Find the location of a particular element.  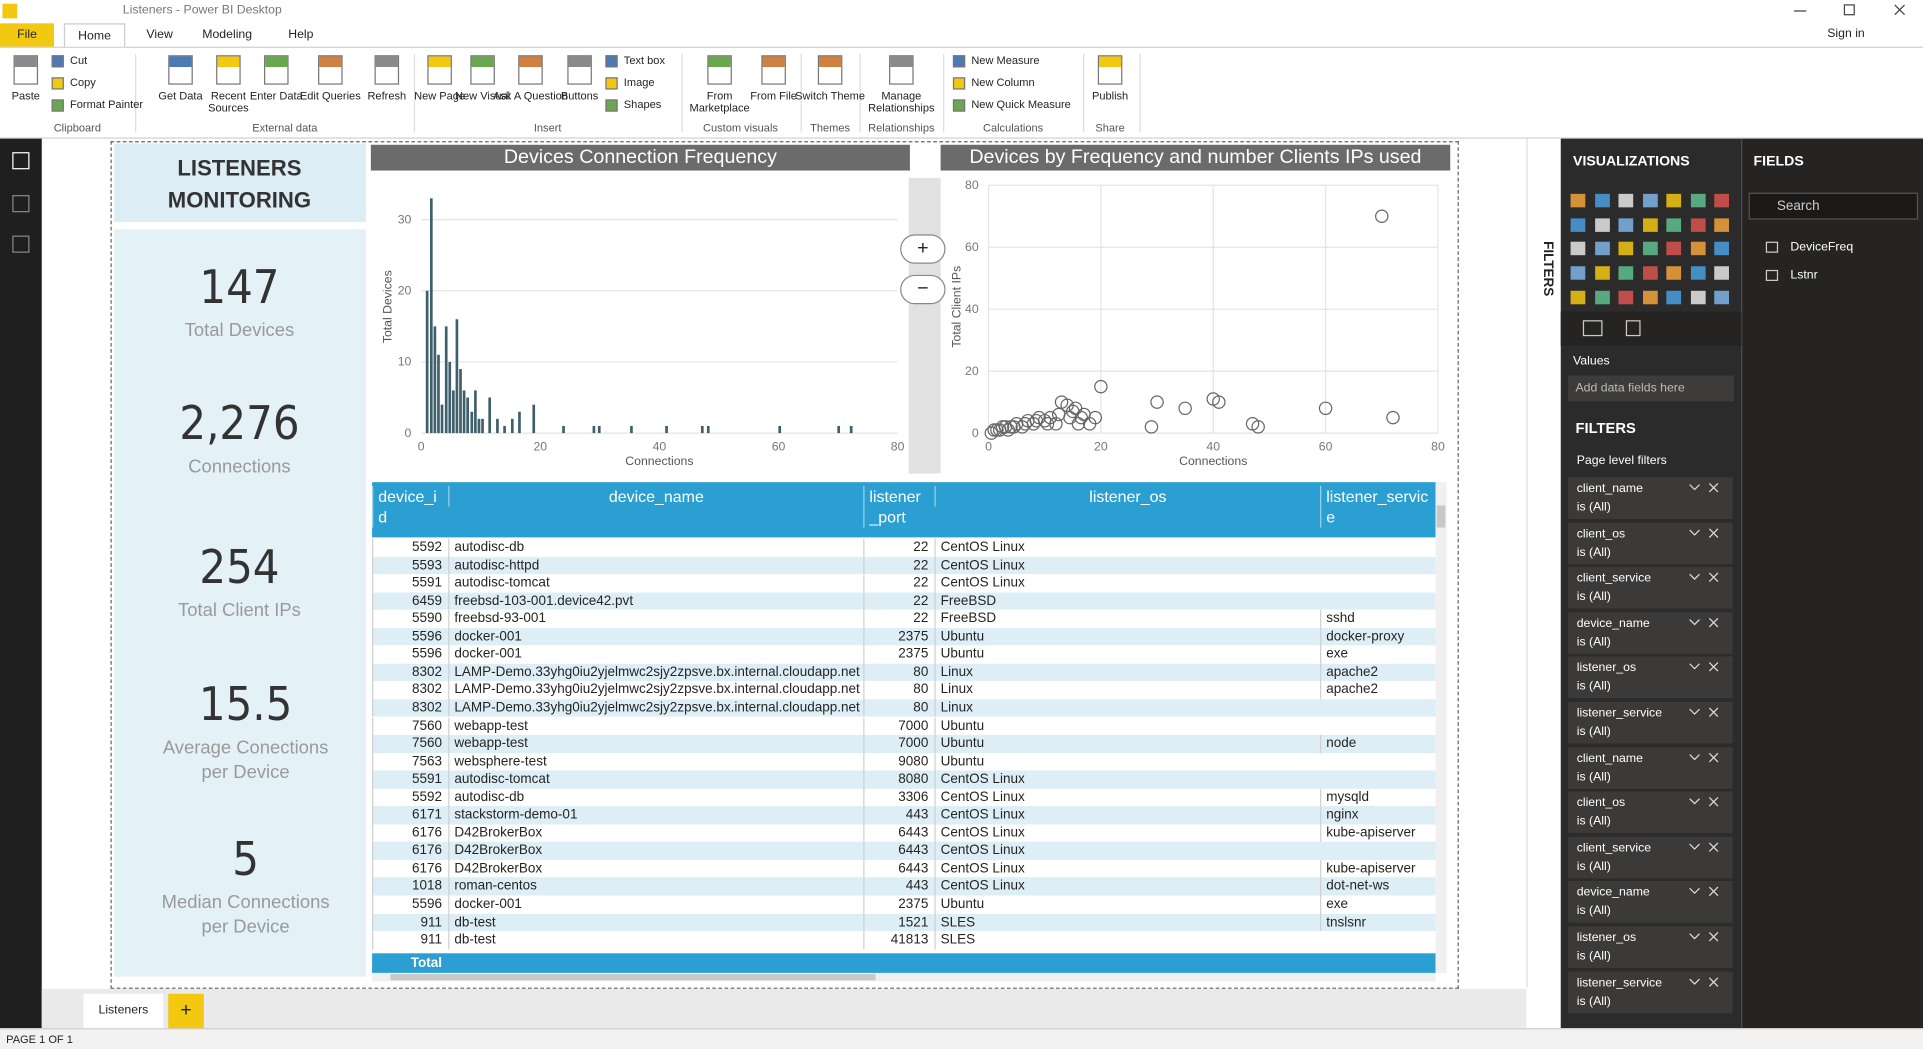

ribbon-button: From File is located at coordinates (773, 95).